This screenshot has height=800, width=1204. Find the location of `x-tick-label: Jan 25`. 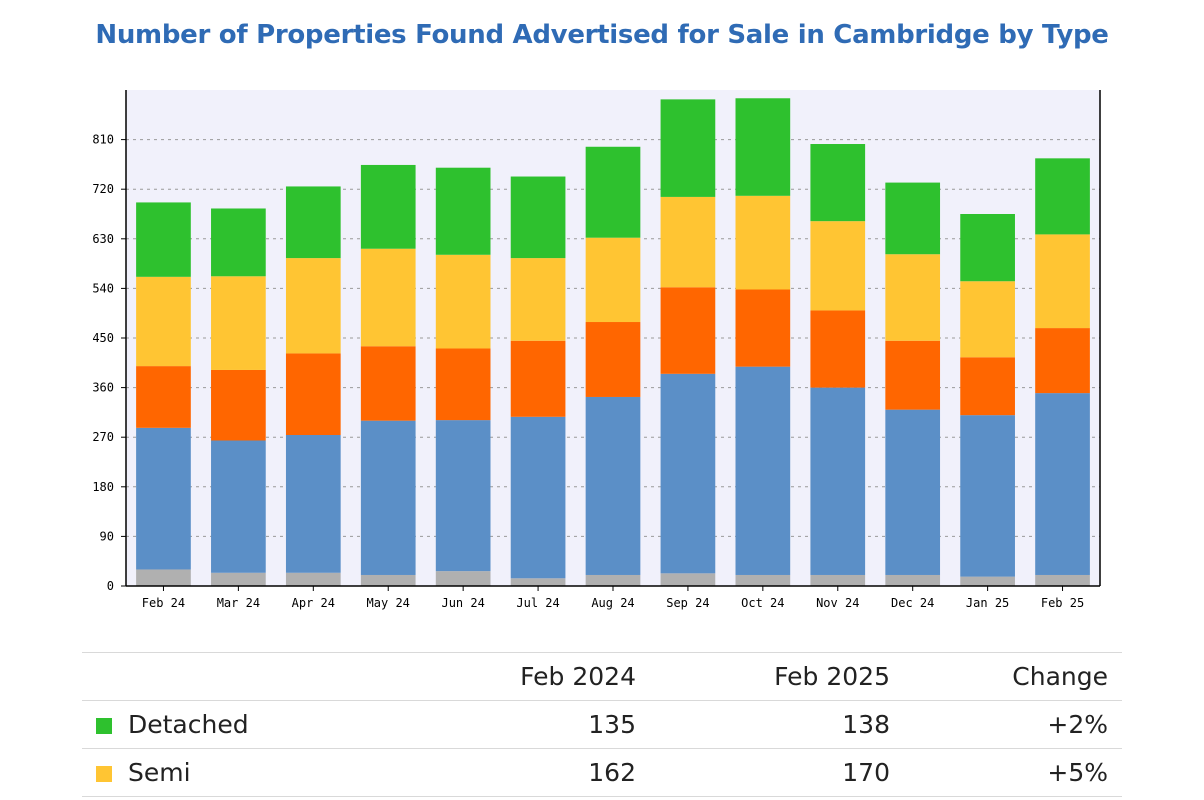

x-tick-label: Jan 25 is located at coordinates (987, 603).